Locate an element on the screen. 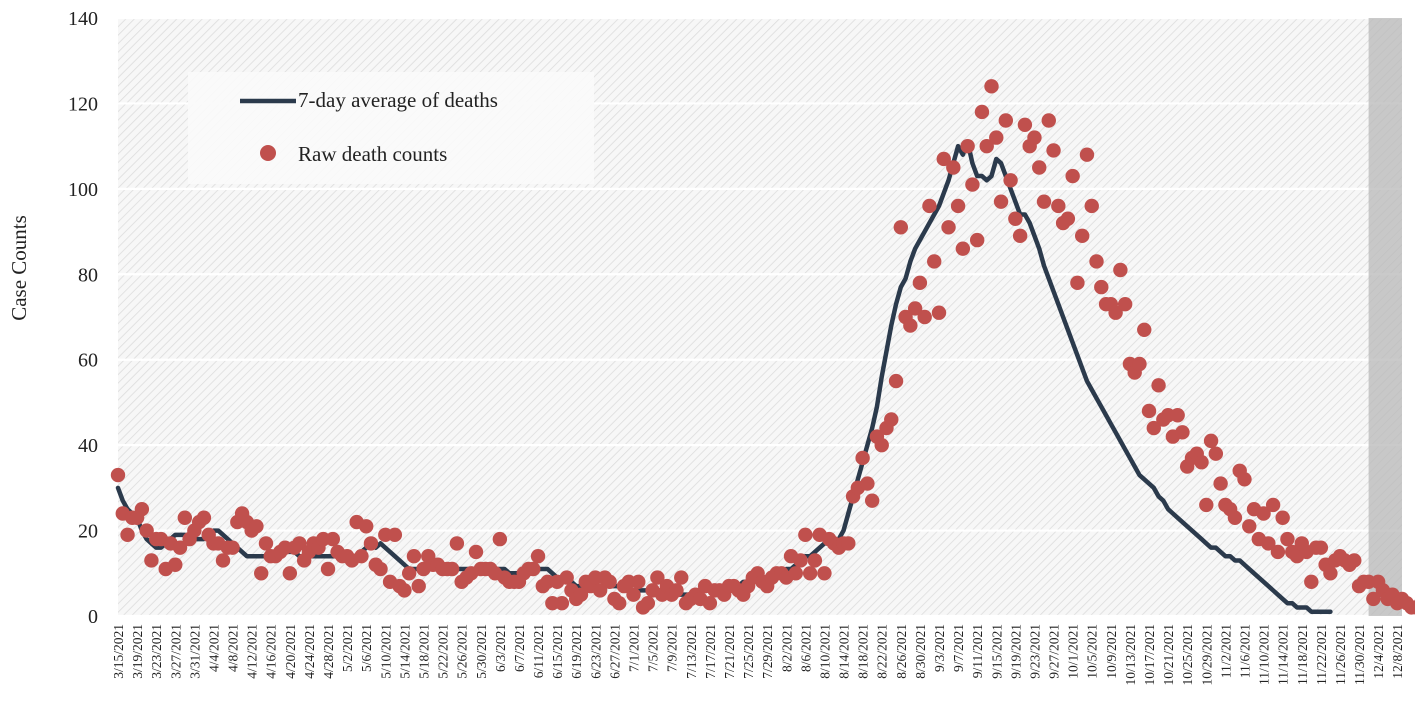  x-tick-label: 12/4/2021 is located at coordinates (1378, 651).